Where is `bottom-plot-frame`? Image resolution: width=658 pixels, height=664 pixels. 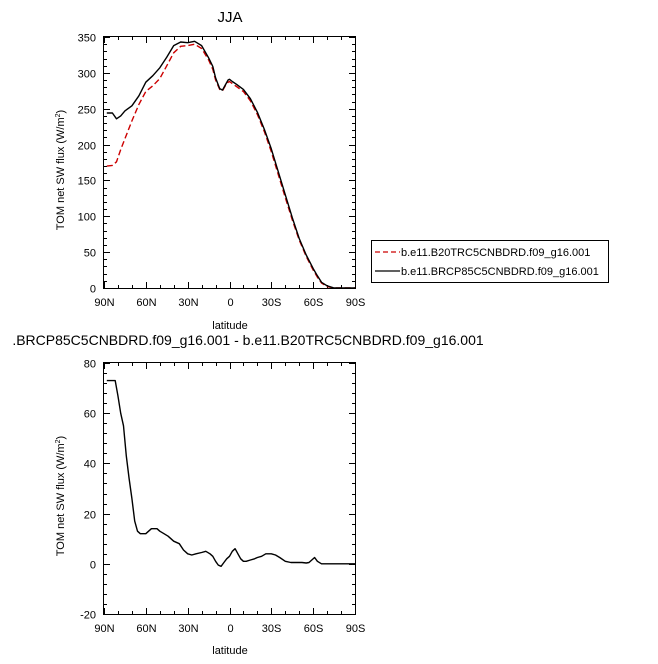 bottom-plot-frame is located at coordinates (229, 488).